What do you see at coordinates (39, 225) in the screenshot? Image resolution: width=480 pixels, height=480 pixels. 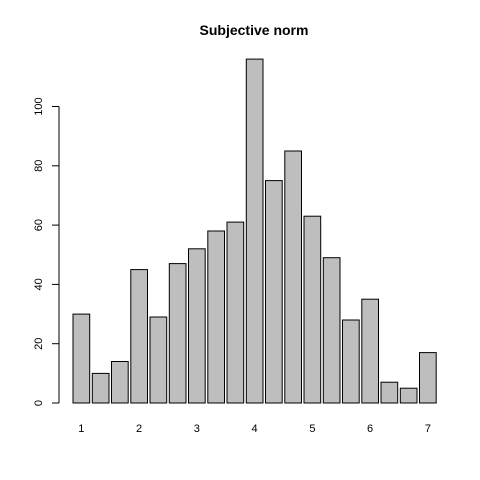 I see `y-tick-label-60: 60` at bounding box center [39, 225].